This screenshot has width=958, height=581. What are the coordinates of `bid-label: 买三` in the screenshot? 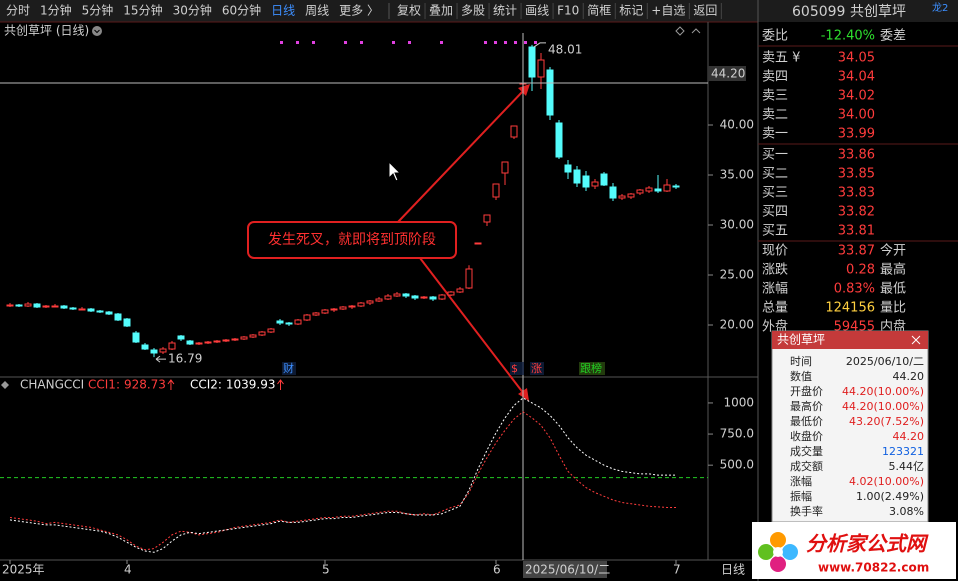 It's located at (775, 193).